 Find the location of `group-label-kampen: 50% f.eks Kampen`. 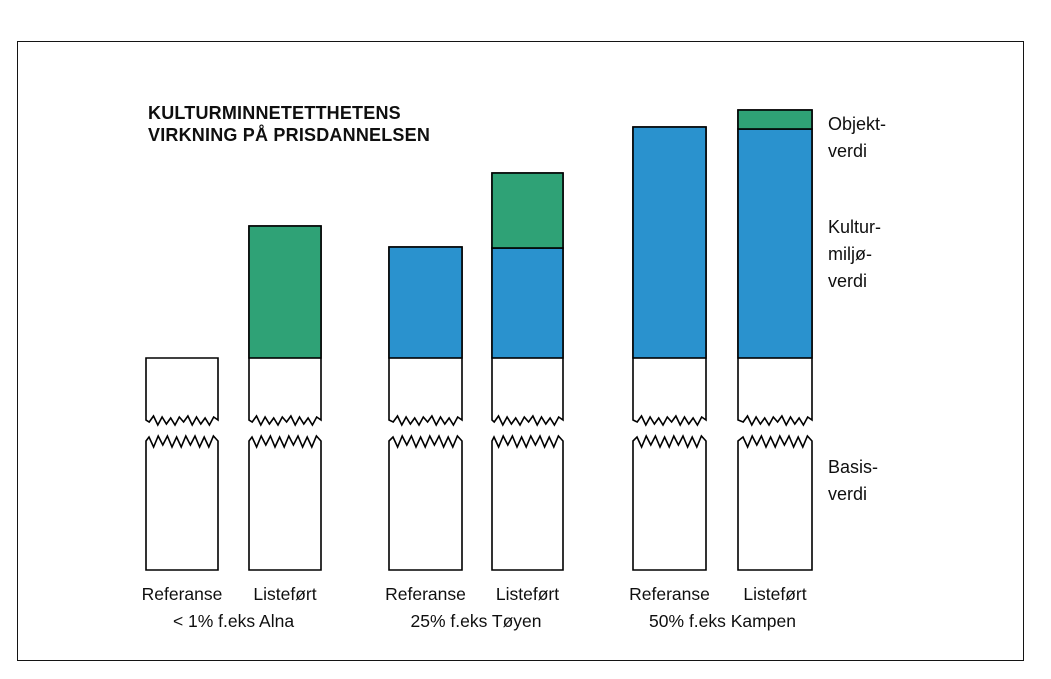

group-label-kampen: 50% f.eks Kampen is located at coordinates (722, 621).